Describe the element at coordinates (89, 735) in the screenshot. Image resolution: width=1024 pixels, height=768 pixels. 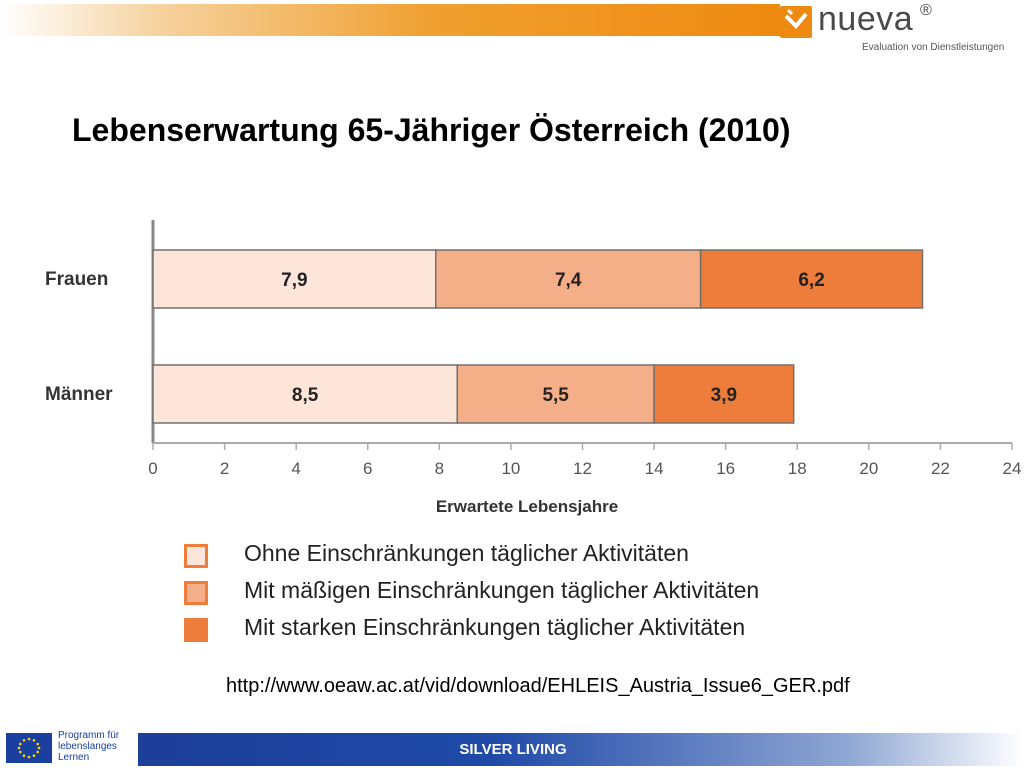
I see `program-line-1: Programm für` at that location.